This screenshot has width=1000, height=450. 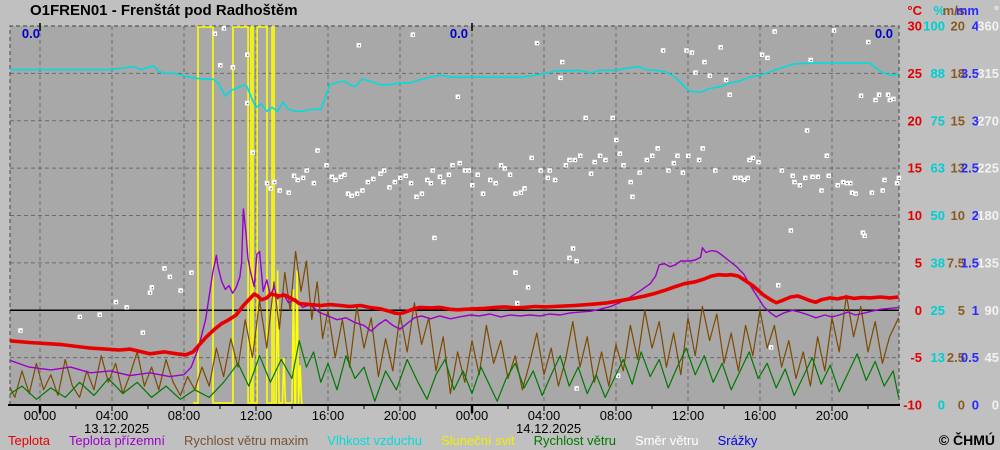 What do you see at coordinates (970, 262) in the screenshot?
I see `right-axis-value: 1.5` at bounding box center [970, 262].